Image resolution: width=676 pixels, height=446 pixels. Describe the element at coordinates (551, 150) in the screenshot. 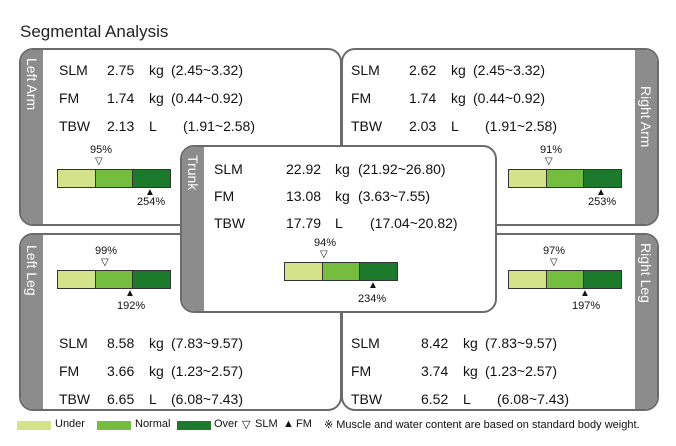

I see `slm-percent: 91%` at that location.